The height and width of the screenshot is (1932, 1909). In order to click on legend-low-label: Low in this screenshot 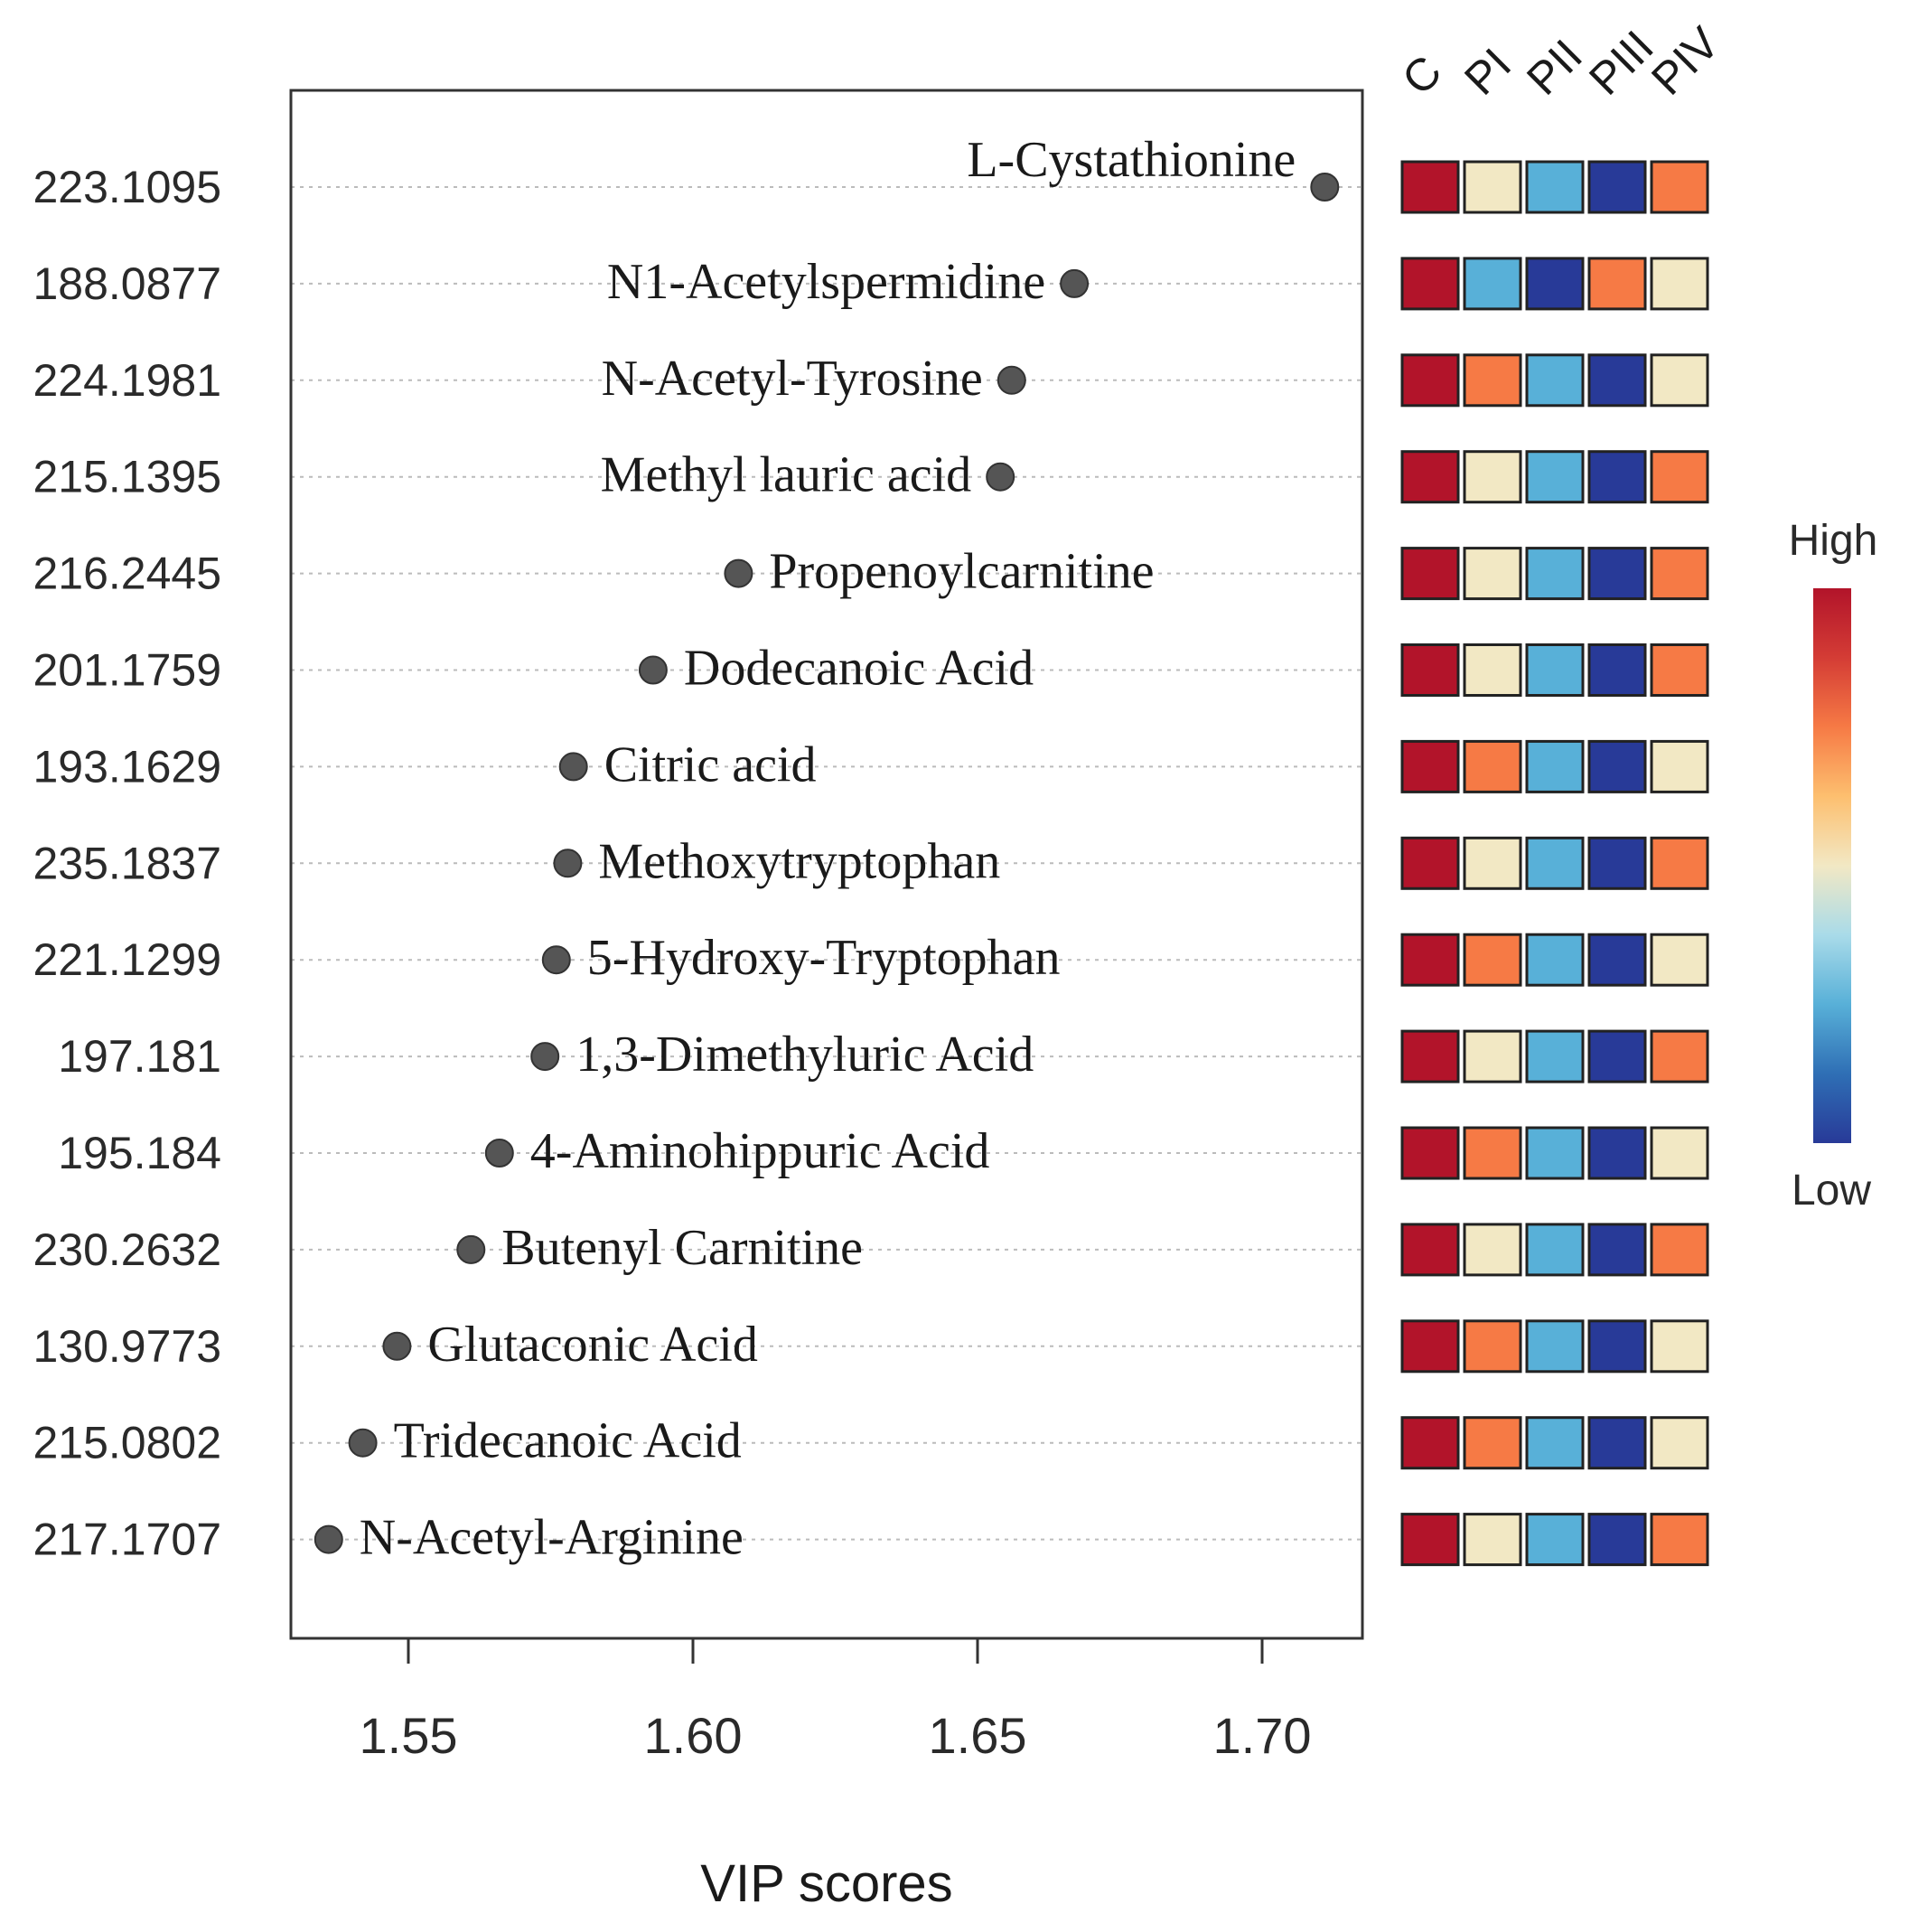, I will do `click(1832, 1191)`.